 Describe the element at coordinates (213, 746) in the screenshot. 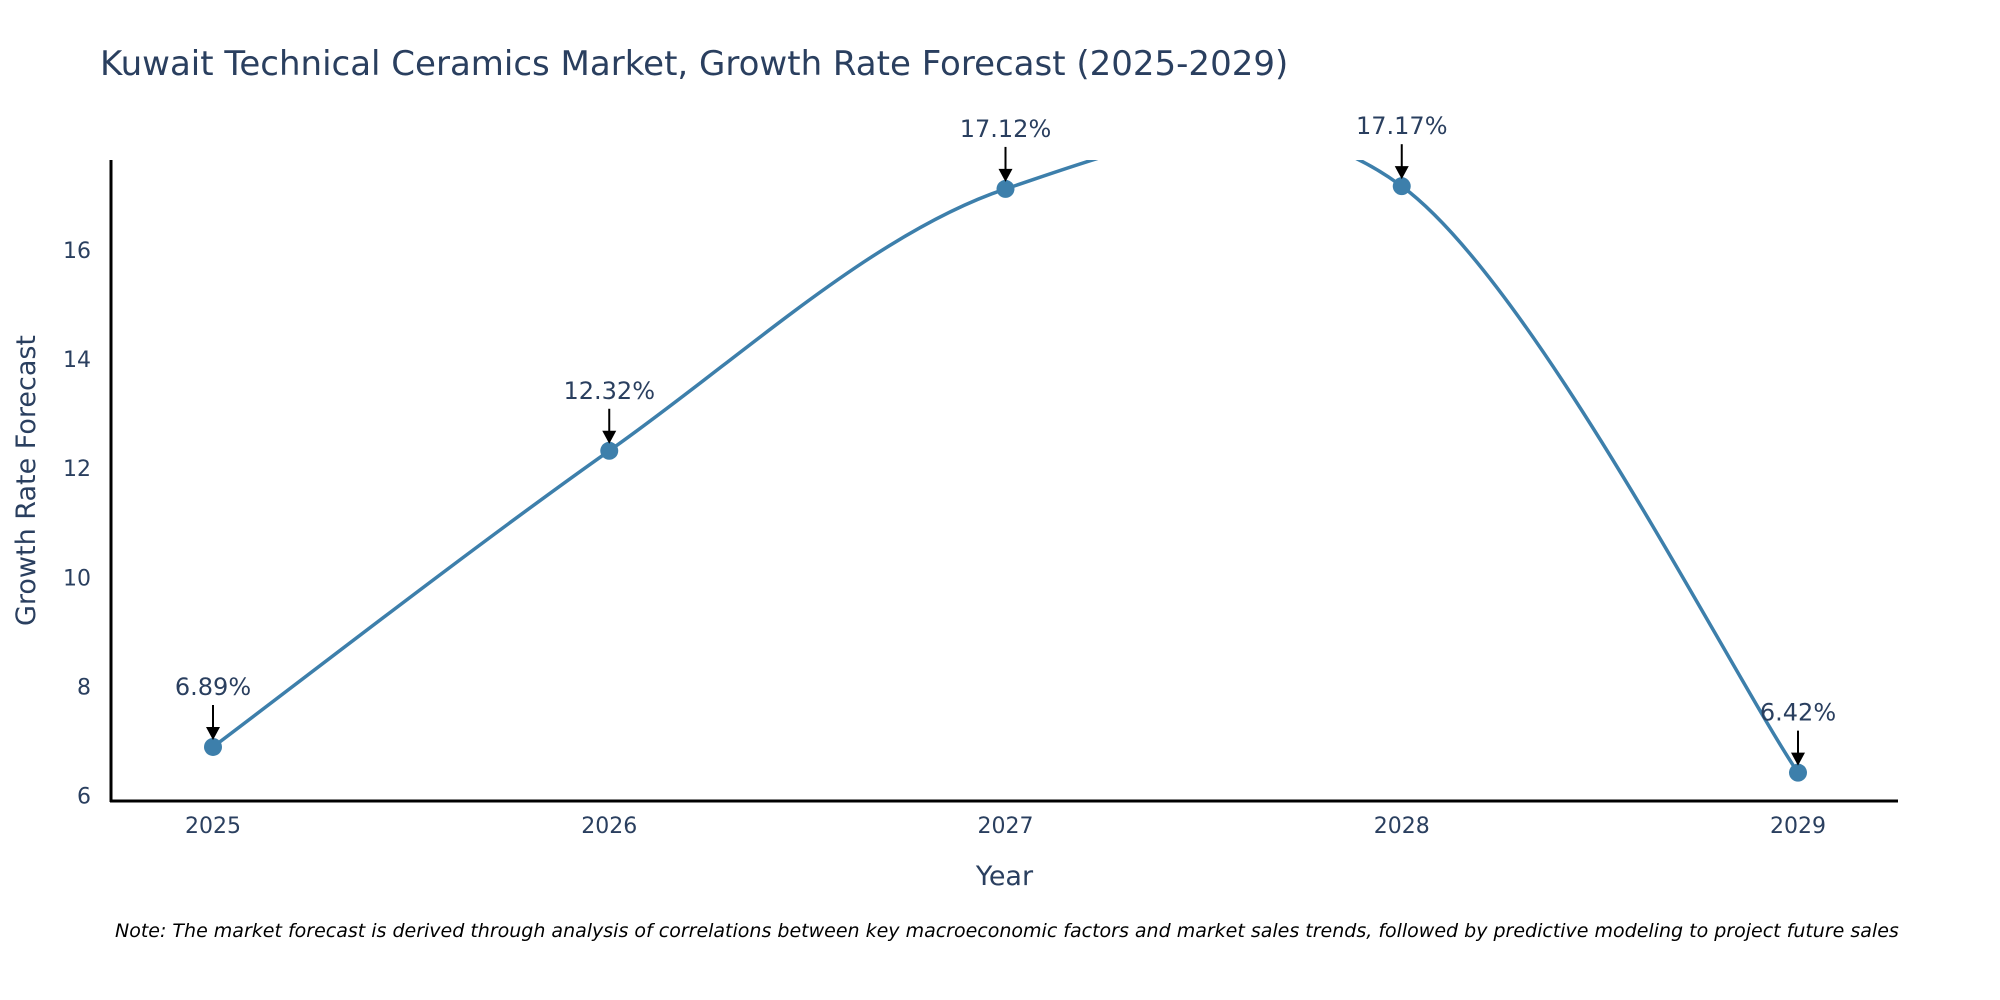

I see `data-point-2025` at that location.